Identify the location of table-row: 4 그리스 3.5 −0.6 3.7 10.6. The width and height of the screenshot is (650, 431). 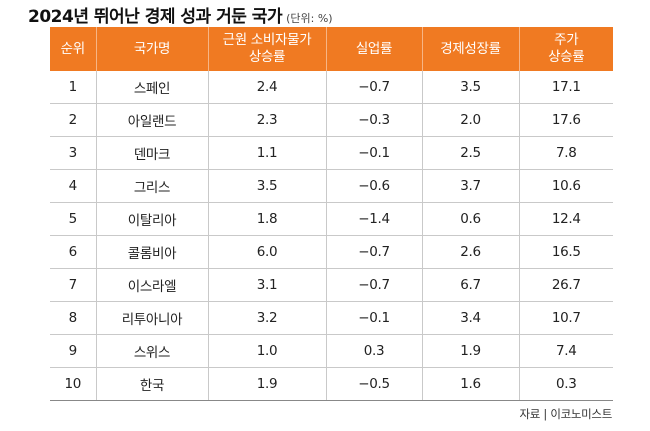
(331, 186).